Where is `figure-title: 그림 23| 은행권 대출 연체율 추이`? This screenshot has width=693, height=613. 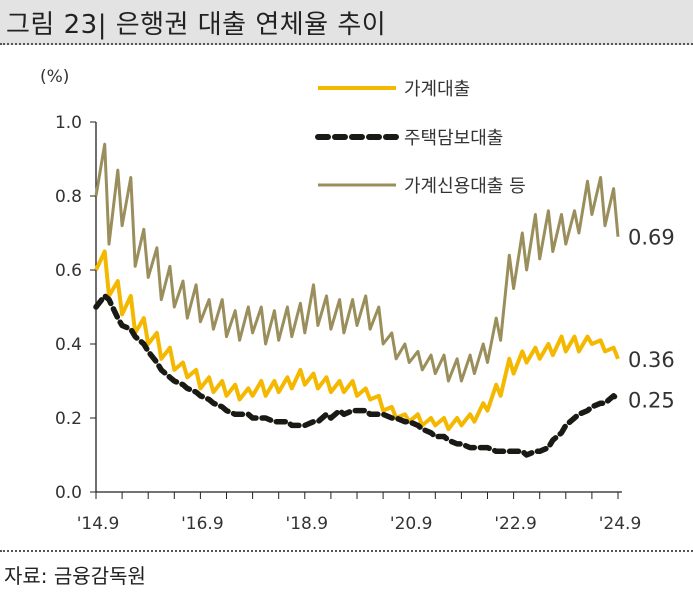
figure-title: 그림 23| 은행권 대출 연체율 추이 is located at coordinates (196, 25).